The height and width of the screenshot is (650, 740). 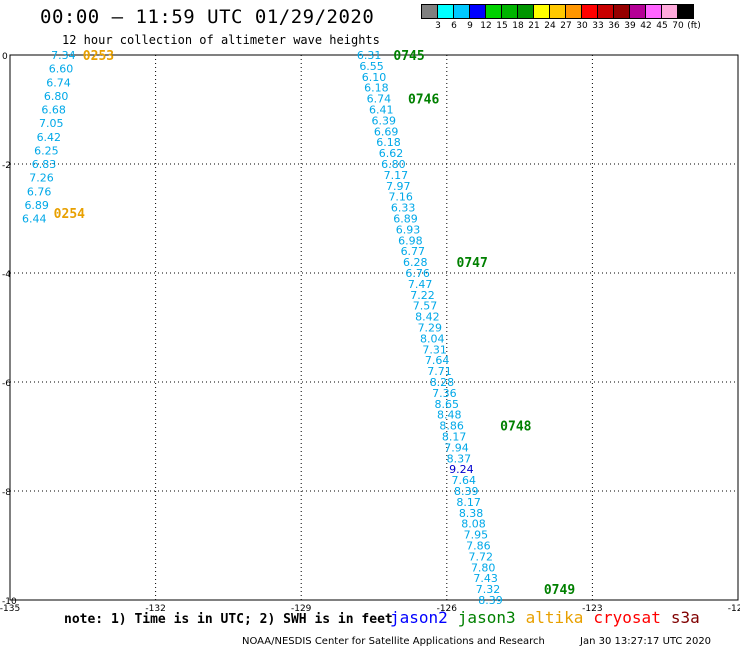 I want to click on wave-height-value: 7.72, so click(x=481, y=556).